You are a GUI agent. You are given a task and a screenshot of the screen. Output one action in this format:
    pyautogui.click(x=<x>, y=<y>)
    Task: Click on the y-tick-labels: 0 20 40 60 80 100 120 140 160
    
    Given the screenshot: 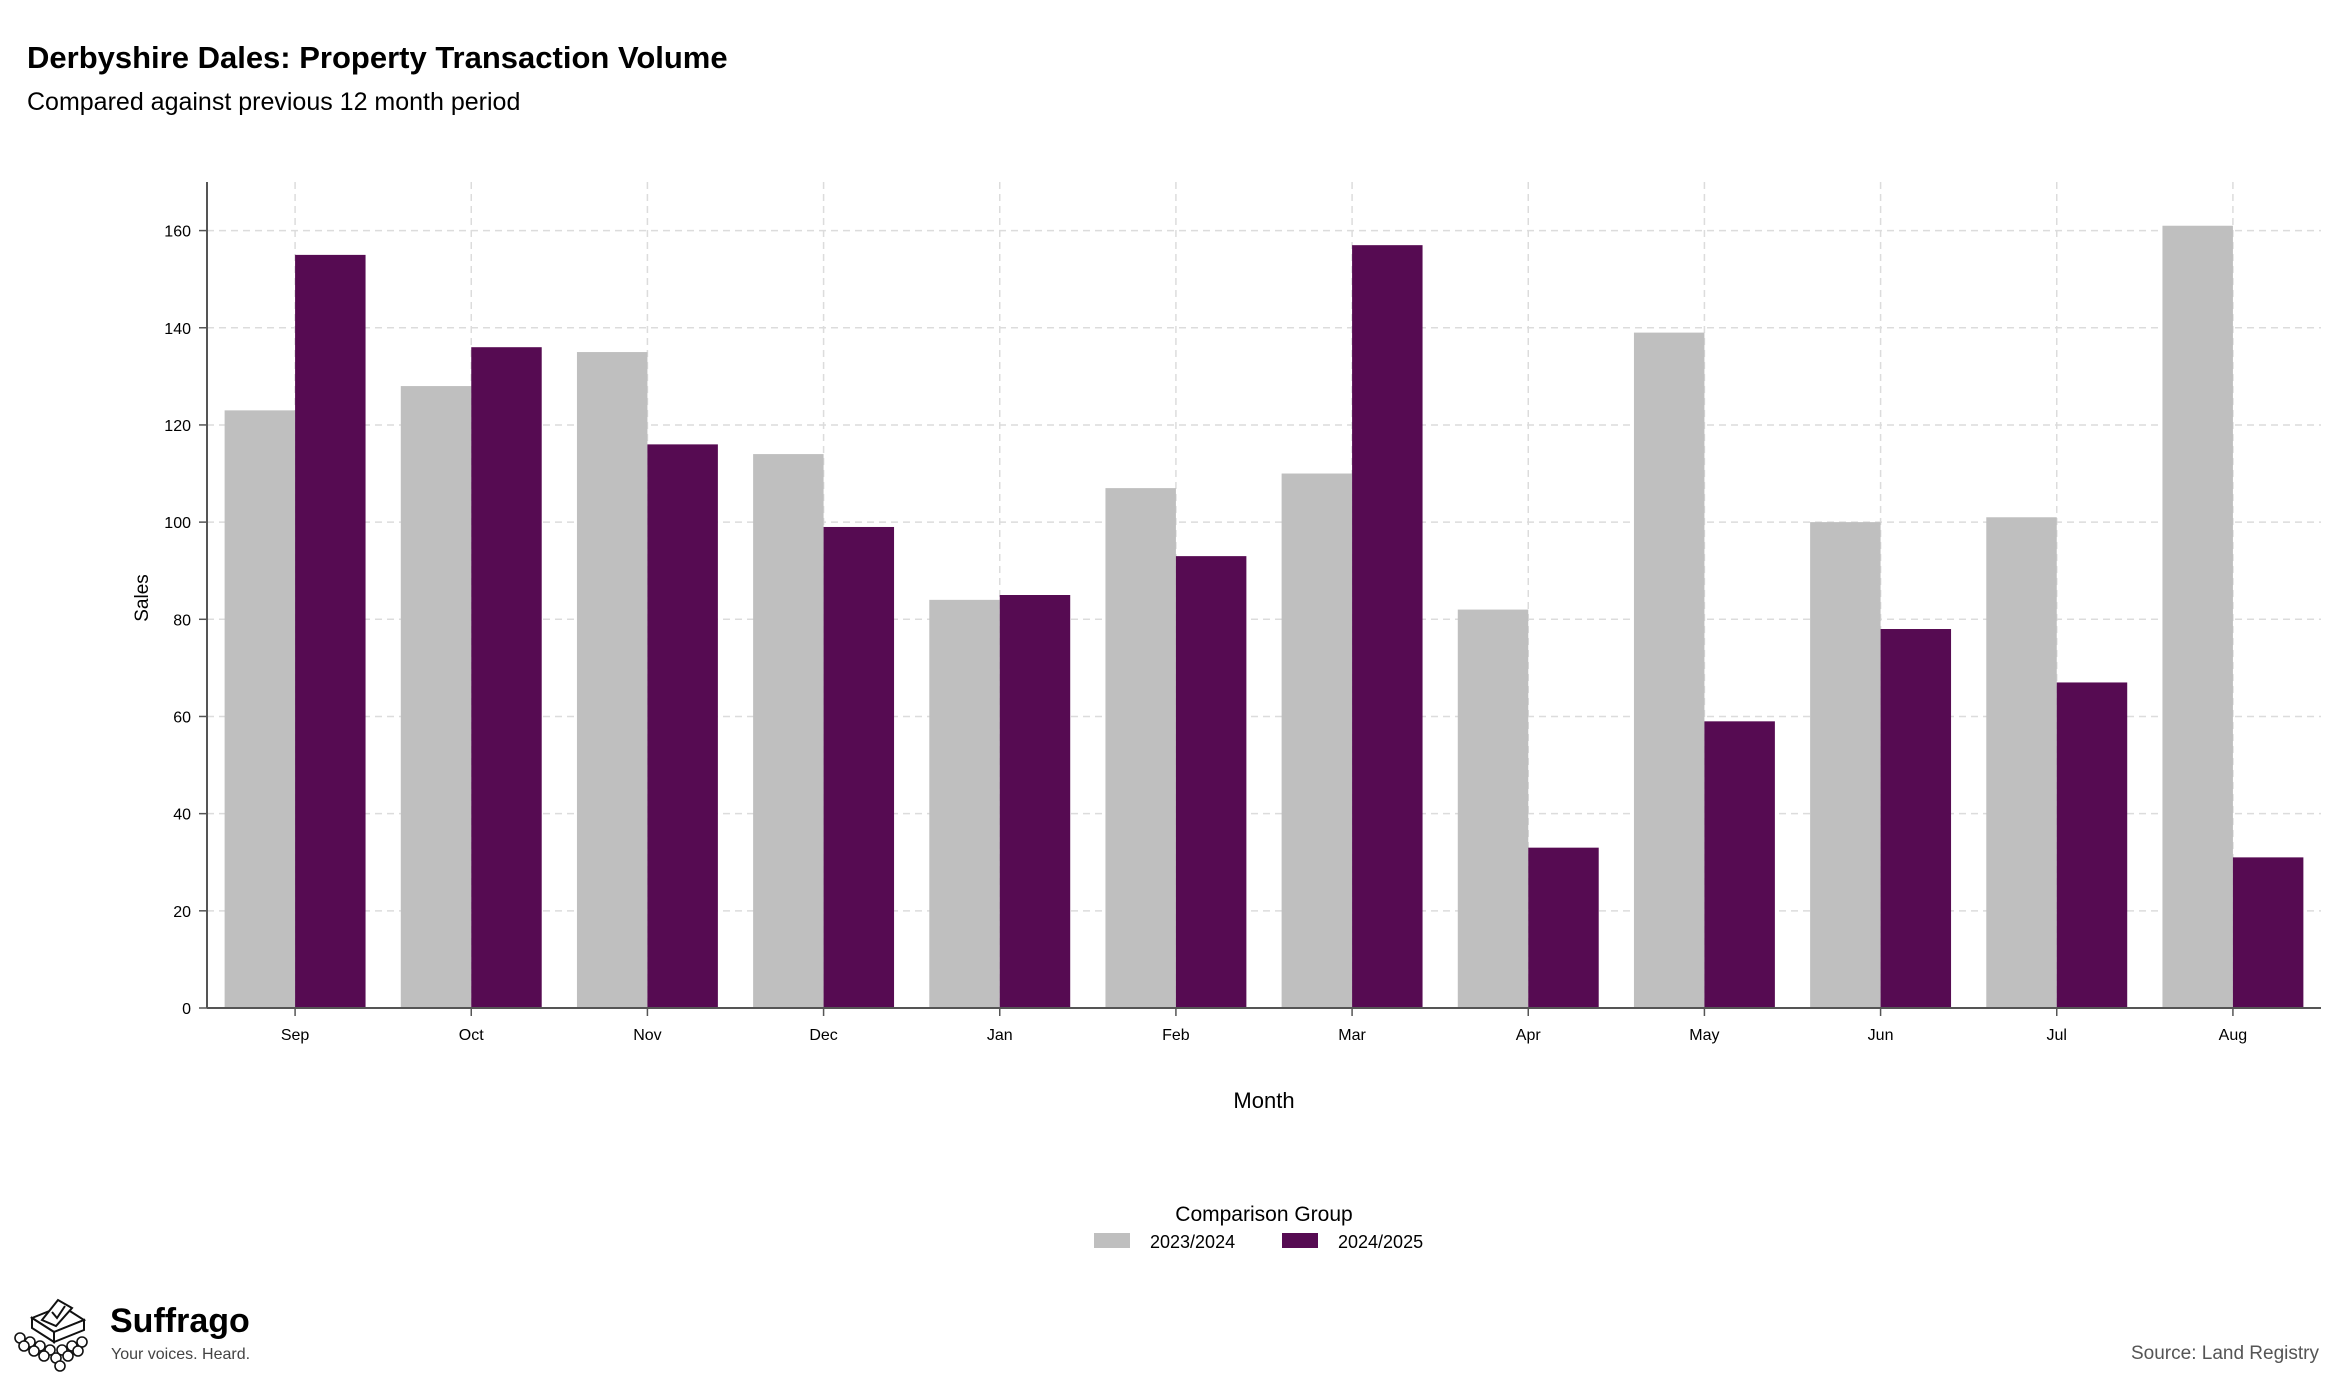 What is the action you would take?
    pyautogui.click(x=185, y=621)
    